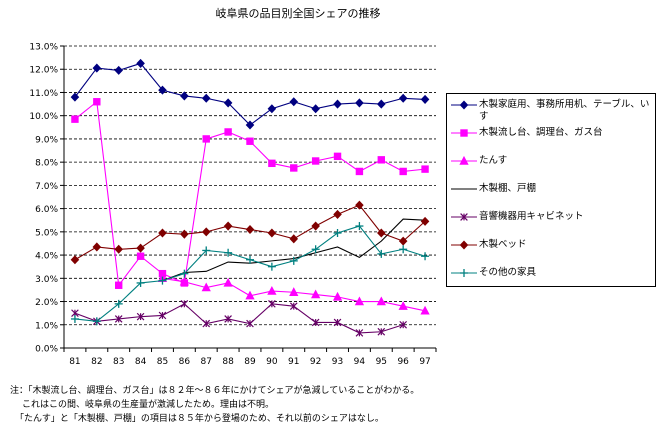  What do you see at coordinates (46, 303) in the screenshot?
I see `y-tick-label: 2.0%` at bounding box center [46, 303].